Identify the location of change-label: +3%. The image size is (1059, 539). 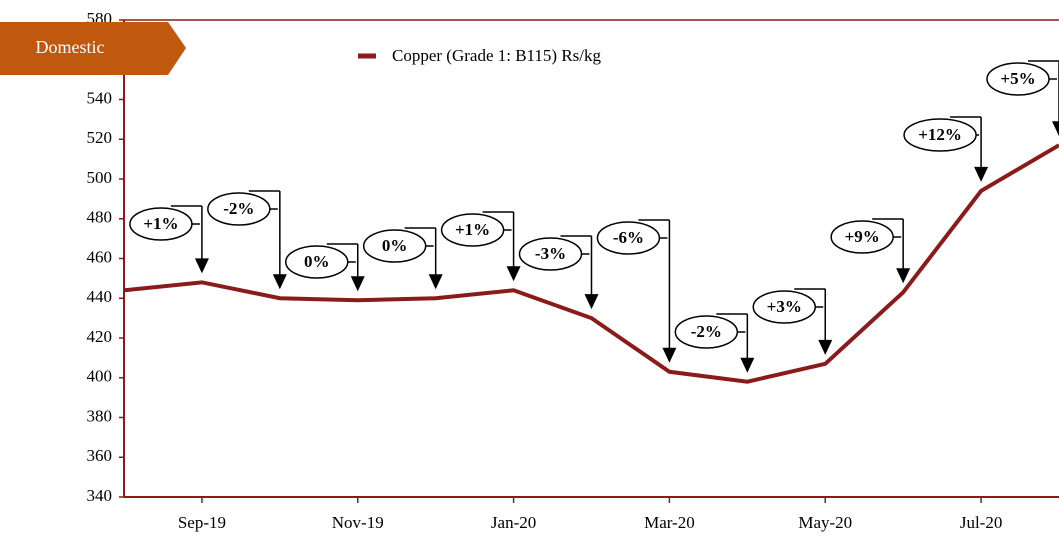
(784, 306).